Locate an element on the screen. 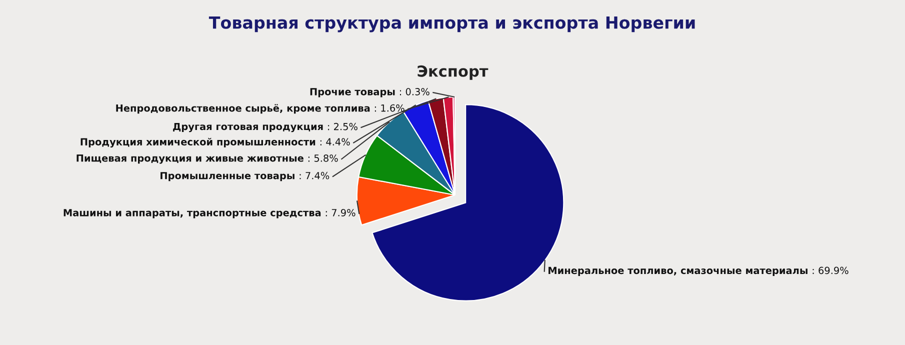  data-label: : 5.8% is located at coordinates (323, 158).